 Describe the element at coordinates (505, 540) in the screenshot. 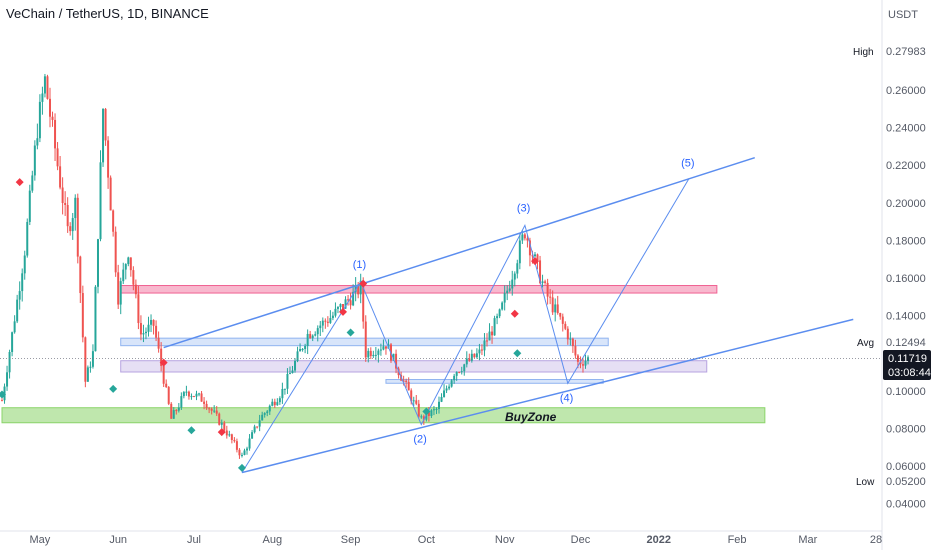

I see `time-tick: Nov` at that location.